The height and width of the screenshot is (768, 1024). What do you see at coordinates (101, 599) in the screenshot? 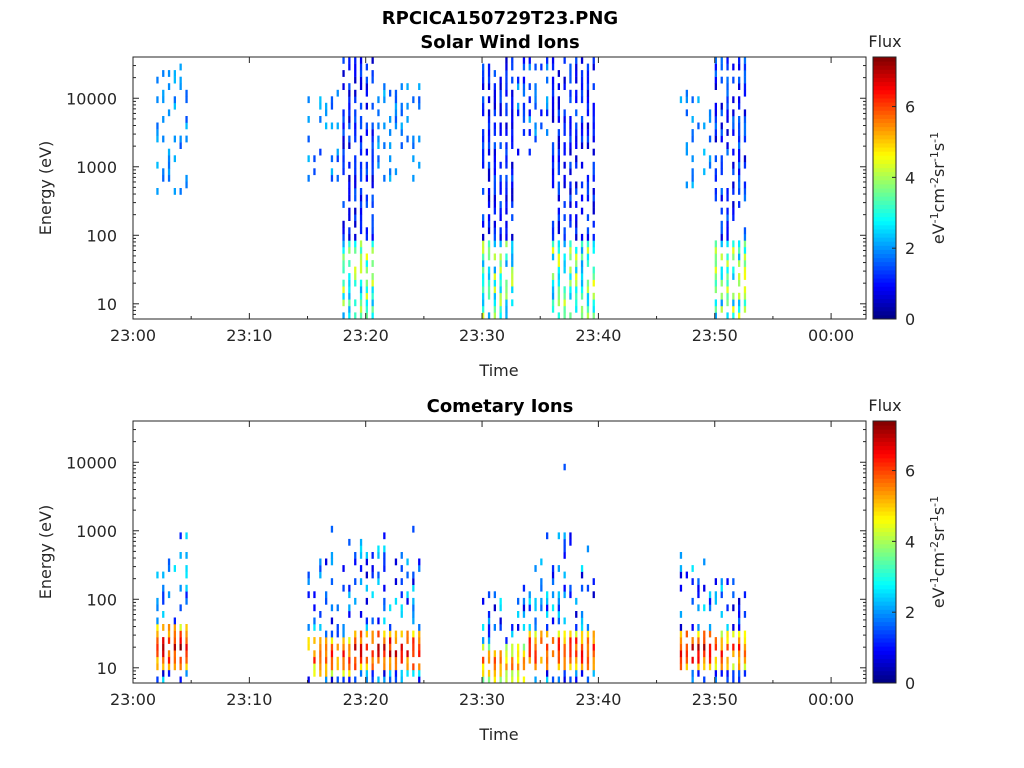
I see `y-tick-label: 100` at bounding box center [101, 599].